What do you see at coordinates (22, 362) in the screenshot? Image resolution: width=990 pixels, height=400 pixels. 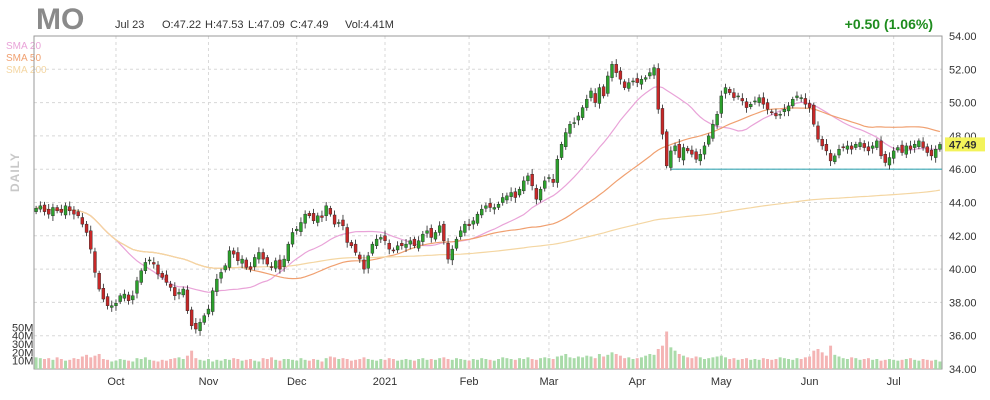 I see `volume-tick-label: 10M` at bounding box center [22, 362].